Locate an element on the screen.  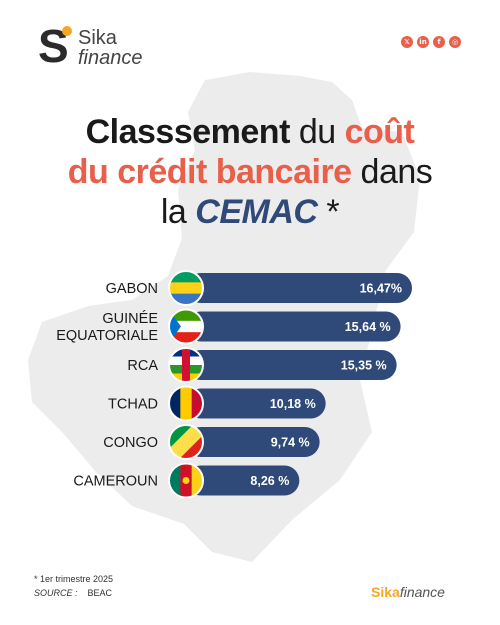
category-label: CAMEROUN is located at coordinates (115, 482).